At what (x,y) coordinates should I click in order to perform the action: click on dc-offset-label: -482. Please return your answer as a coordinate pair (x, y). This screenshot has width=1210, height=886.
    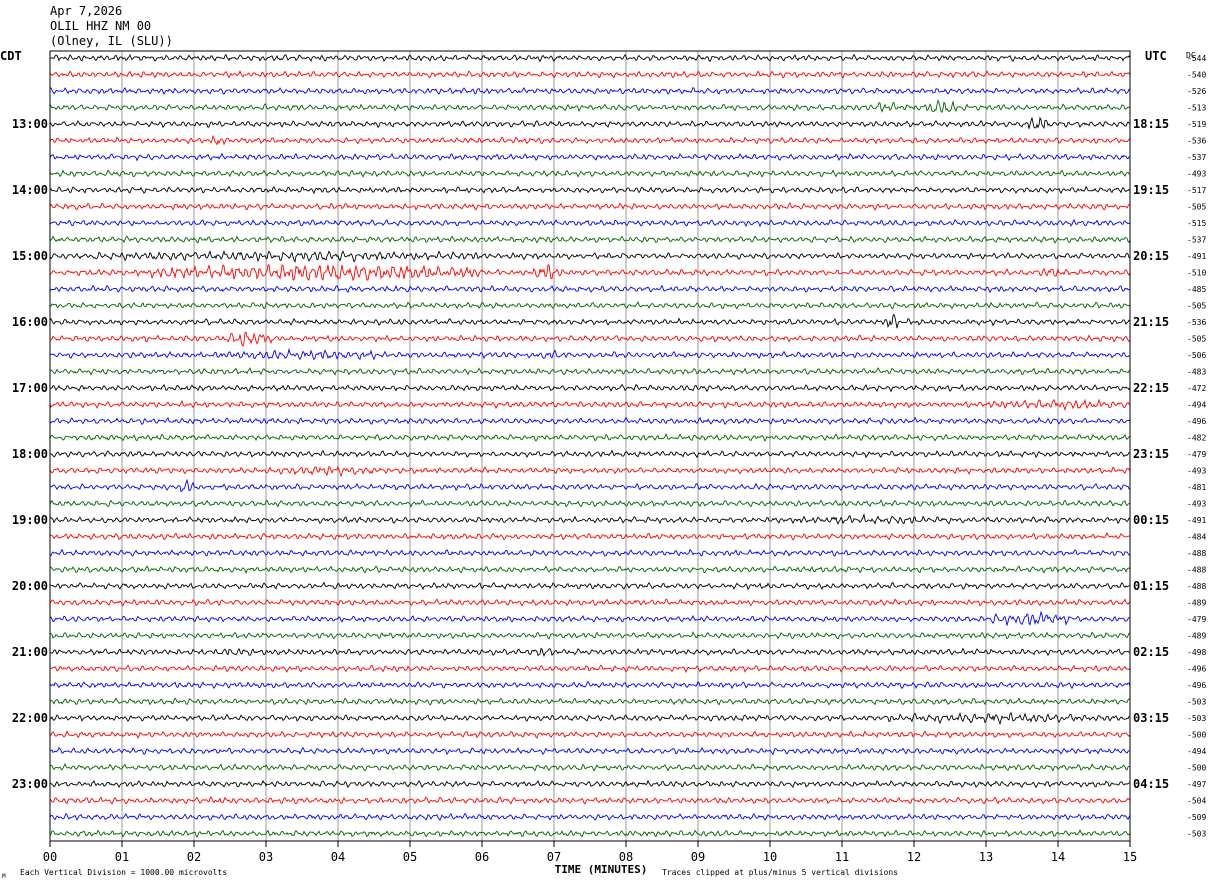
    Looking at the image, I should click on (1196, 438).